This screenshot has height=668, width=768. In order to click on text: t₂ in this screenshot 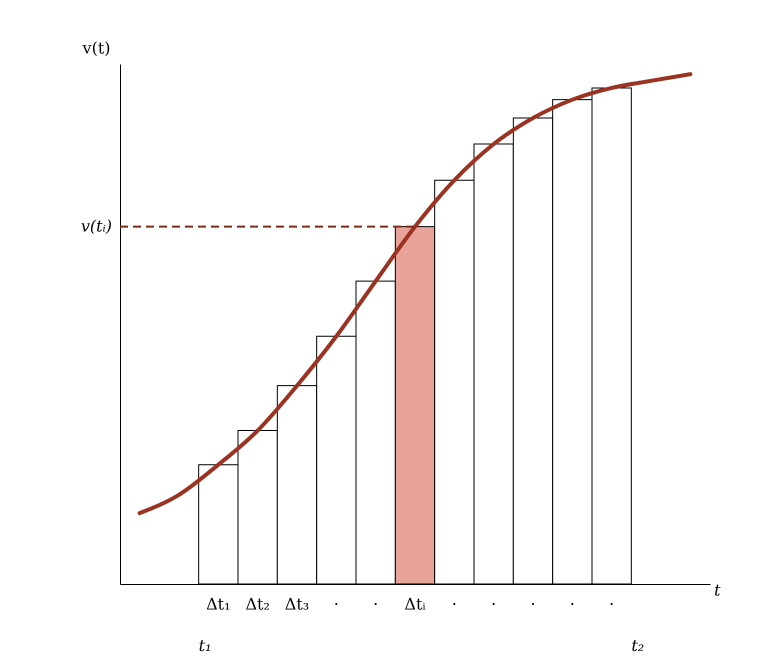, I will do `click(637, 645)`.